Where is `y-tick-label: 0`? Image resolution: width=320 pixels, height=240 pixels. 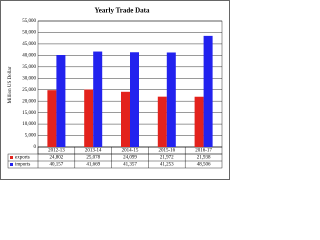
y-tick-label: 0 is located at coordinates (35, 147).